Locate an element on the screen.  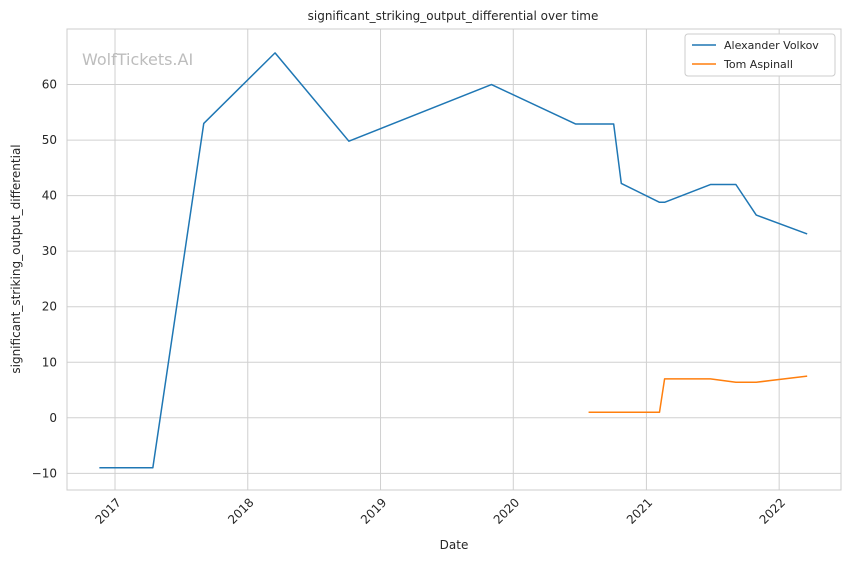
y-tick-label: 30 is located at coordinates (49, 251).